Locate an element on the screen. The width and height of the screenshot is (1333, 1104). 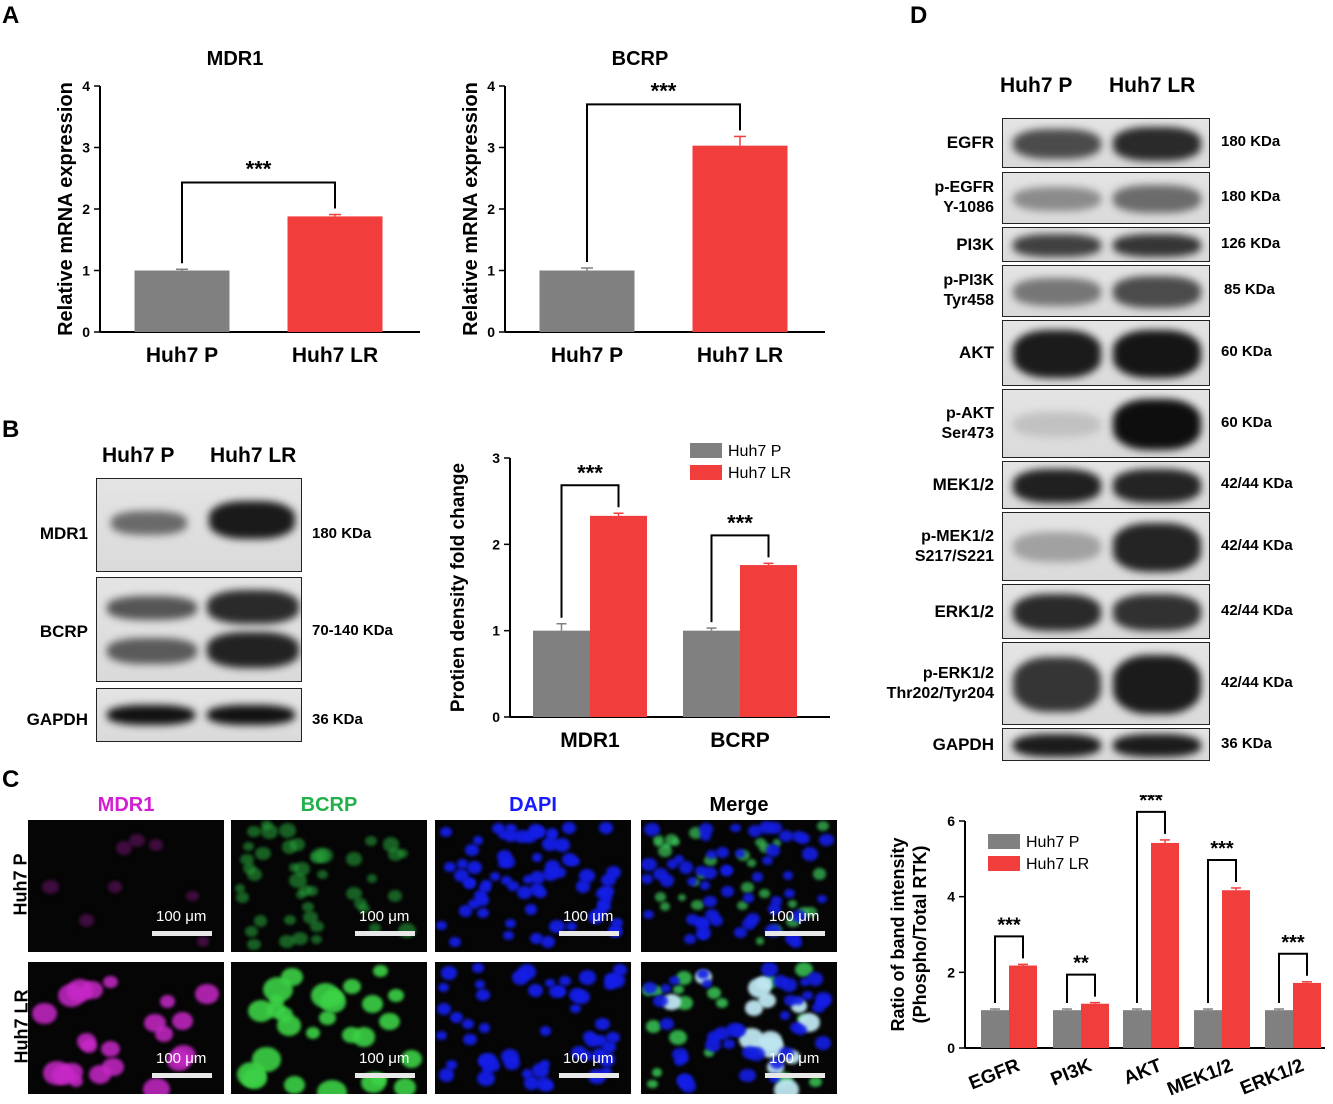
lane-header-huh7-lr: Huh7 LR is located at coordinates (253, 455).